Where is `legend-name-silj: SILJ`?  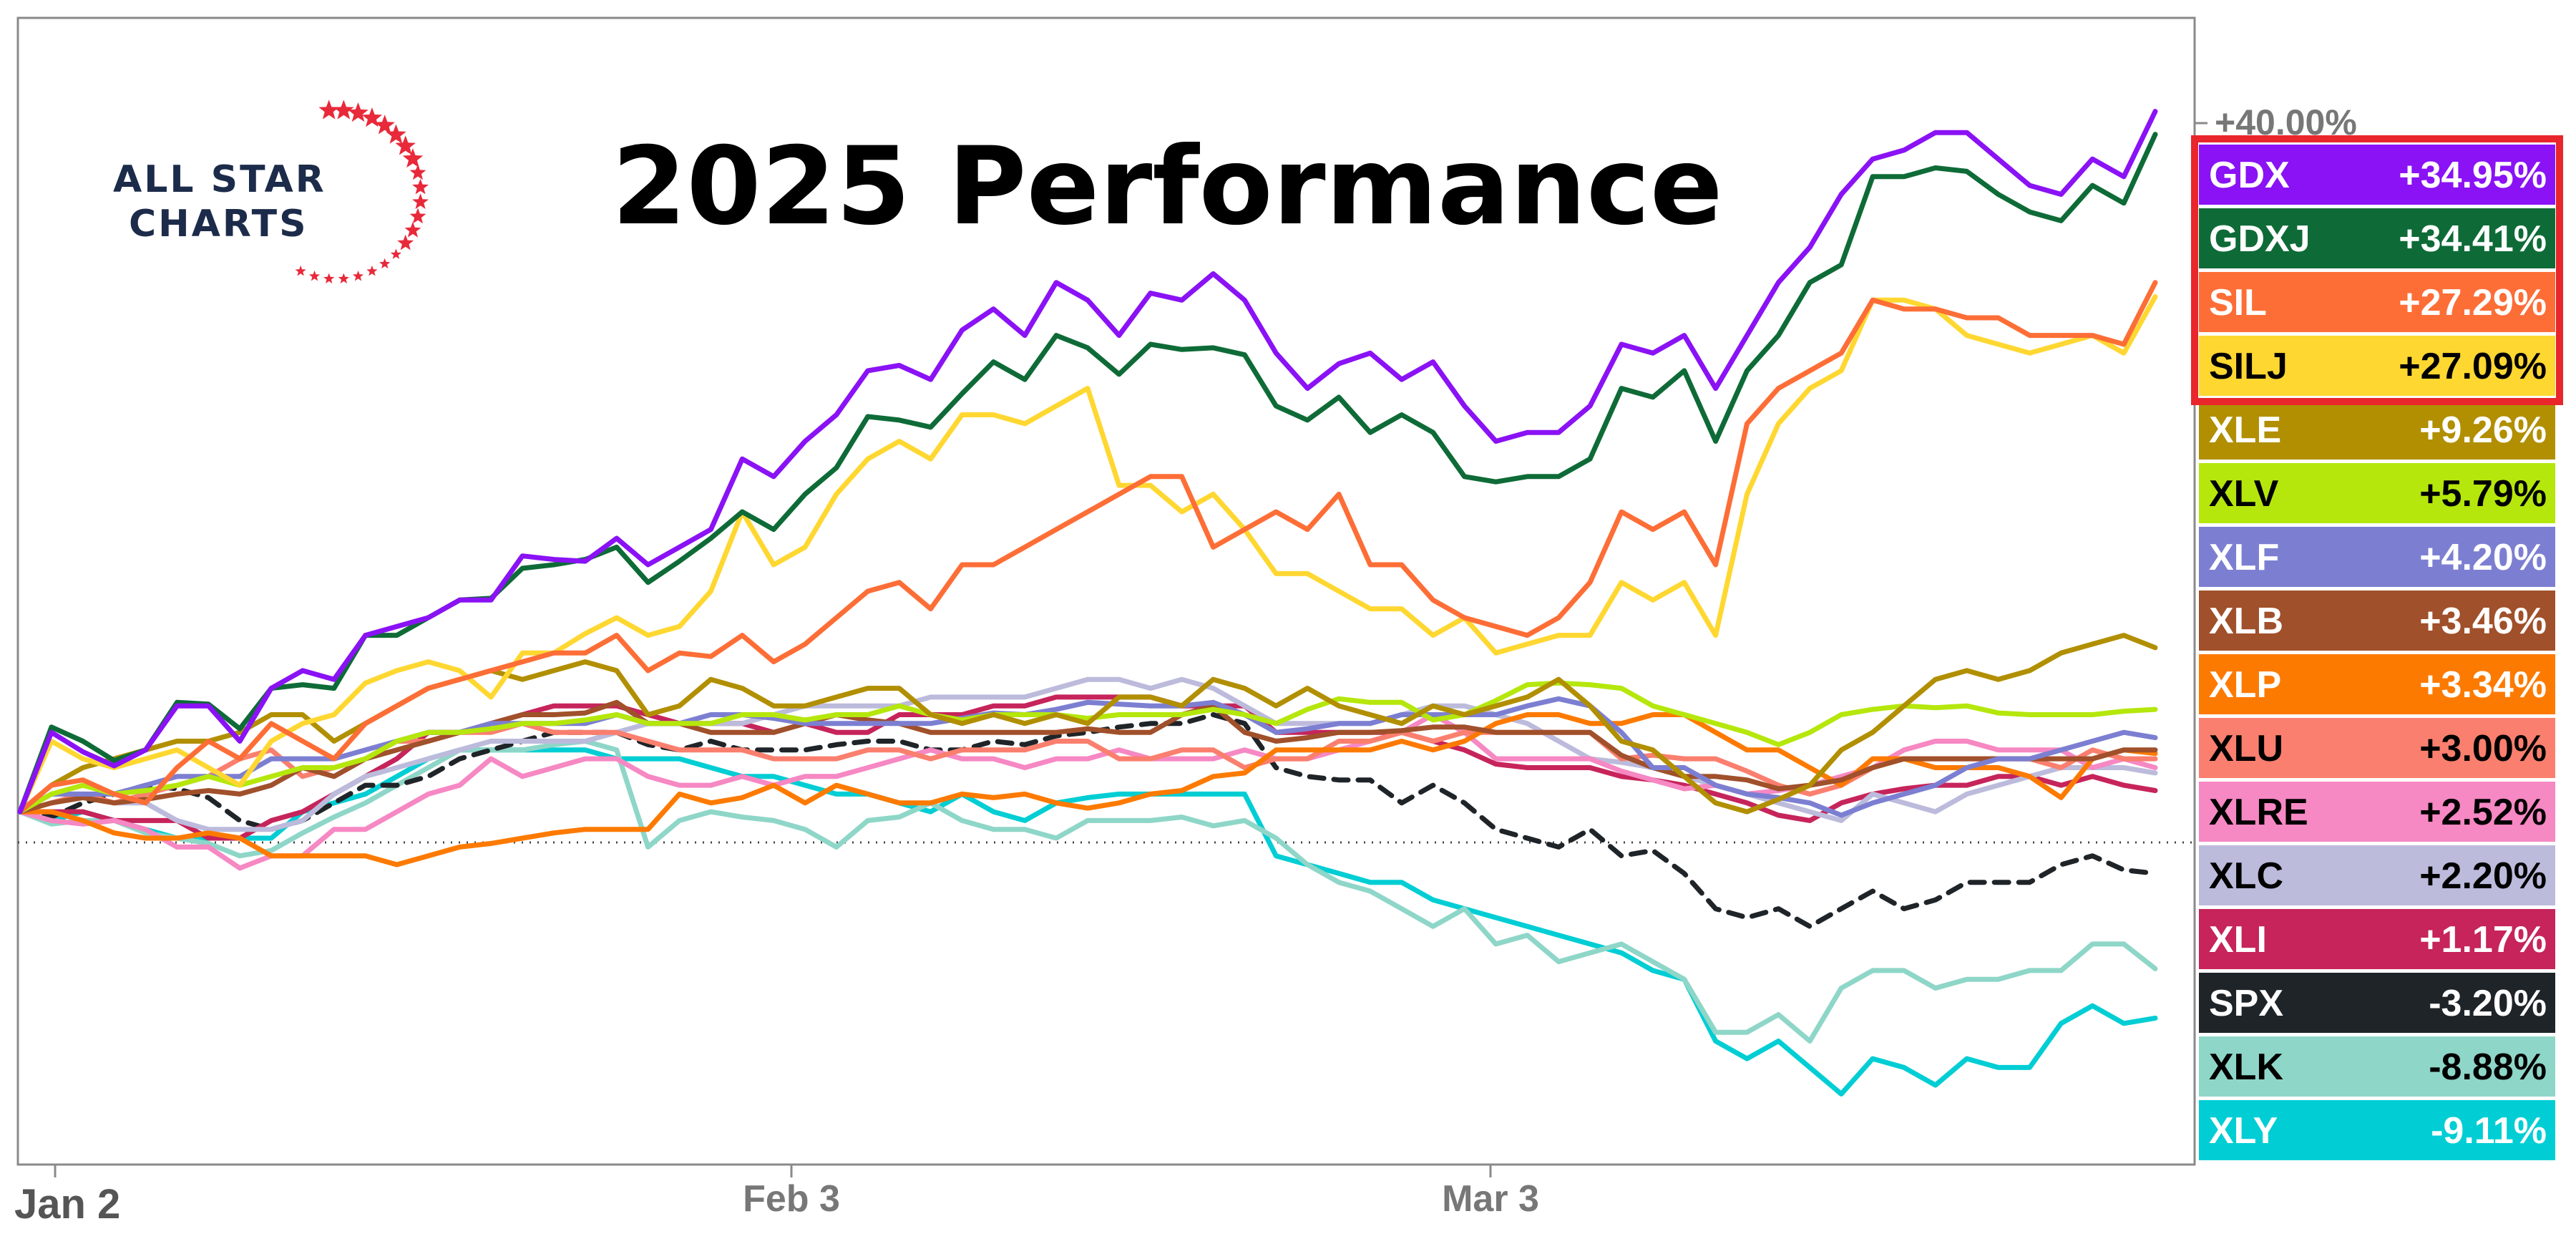
legend-name-silj: SILJ is located at coordinates (2248, 366).